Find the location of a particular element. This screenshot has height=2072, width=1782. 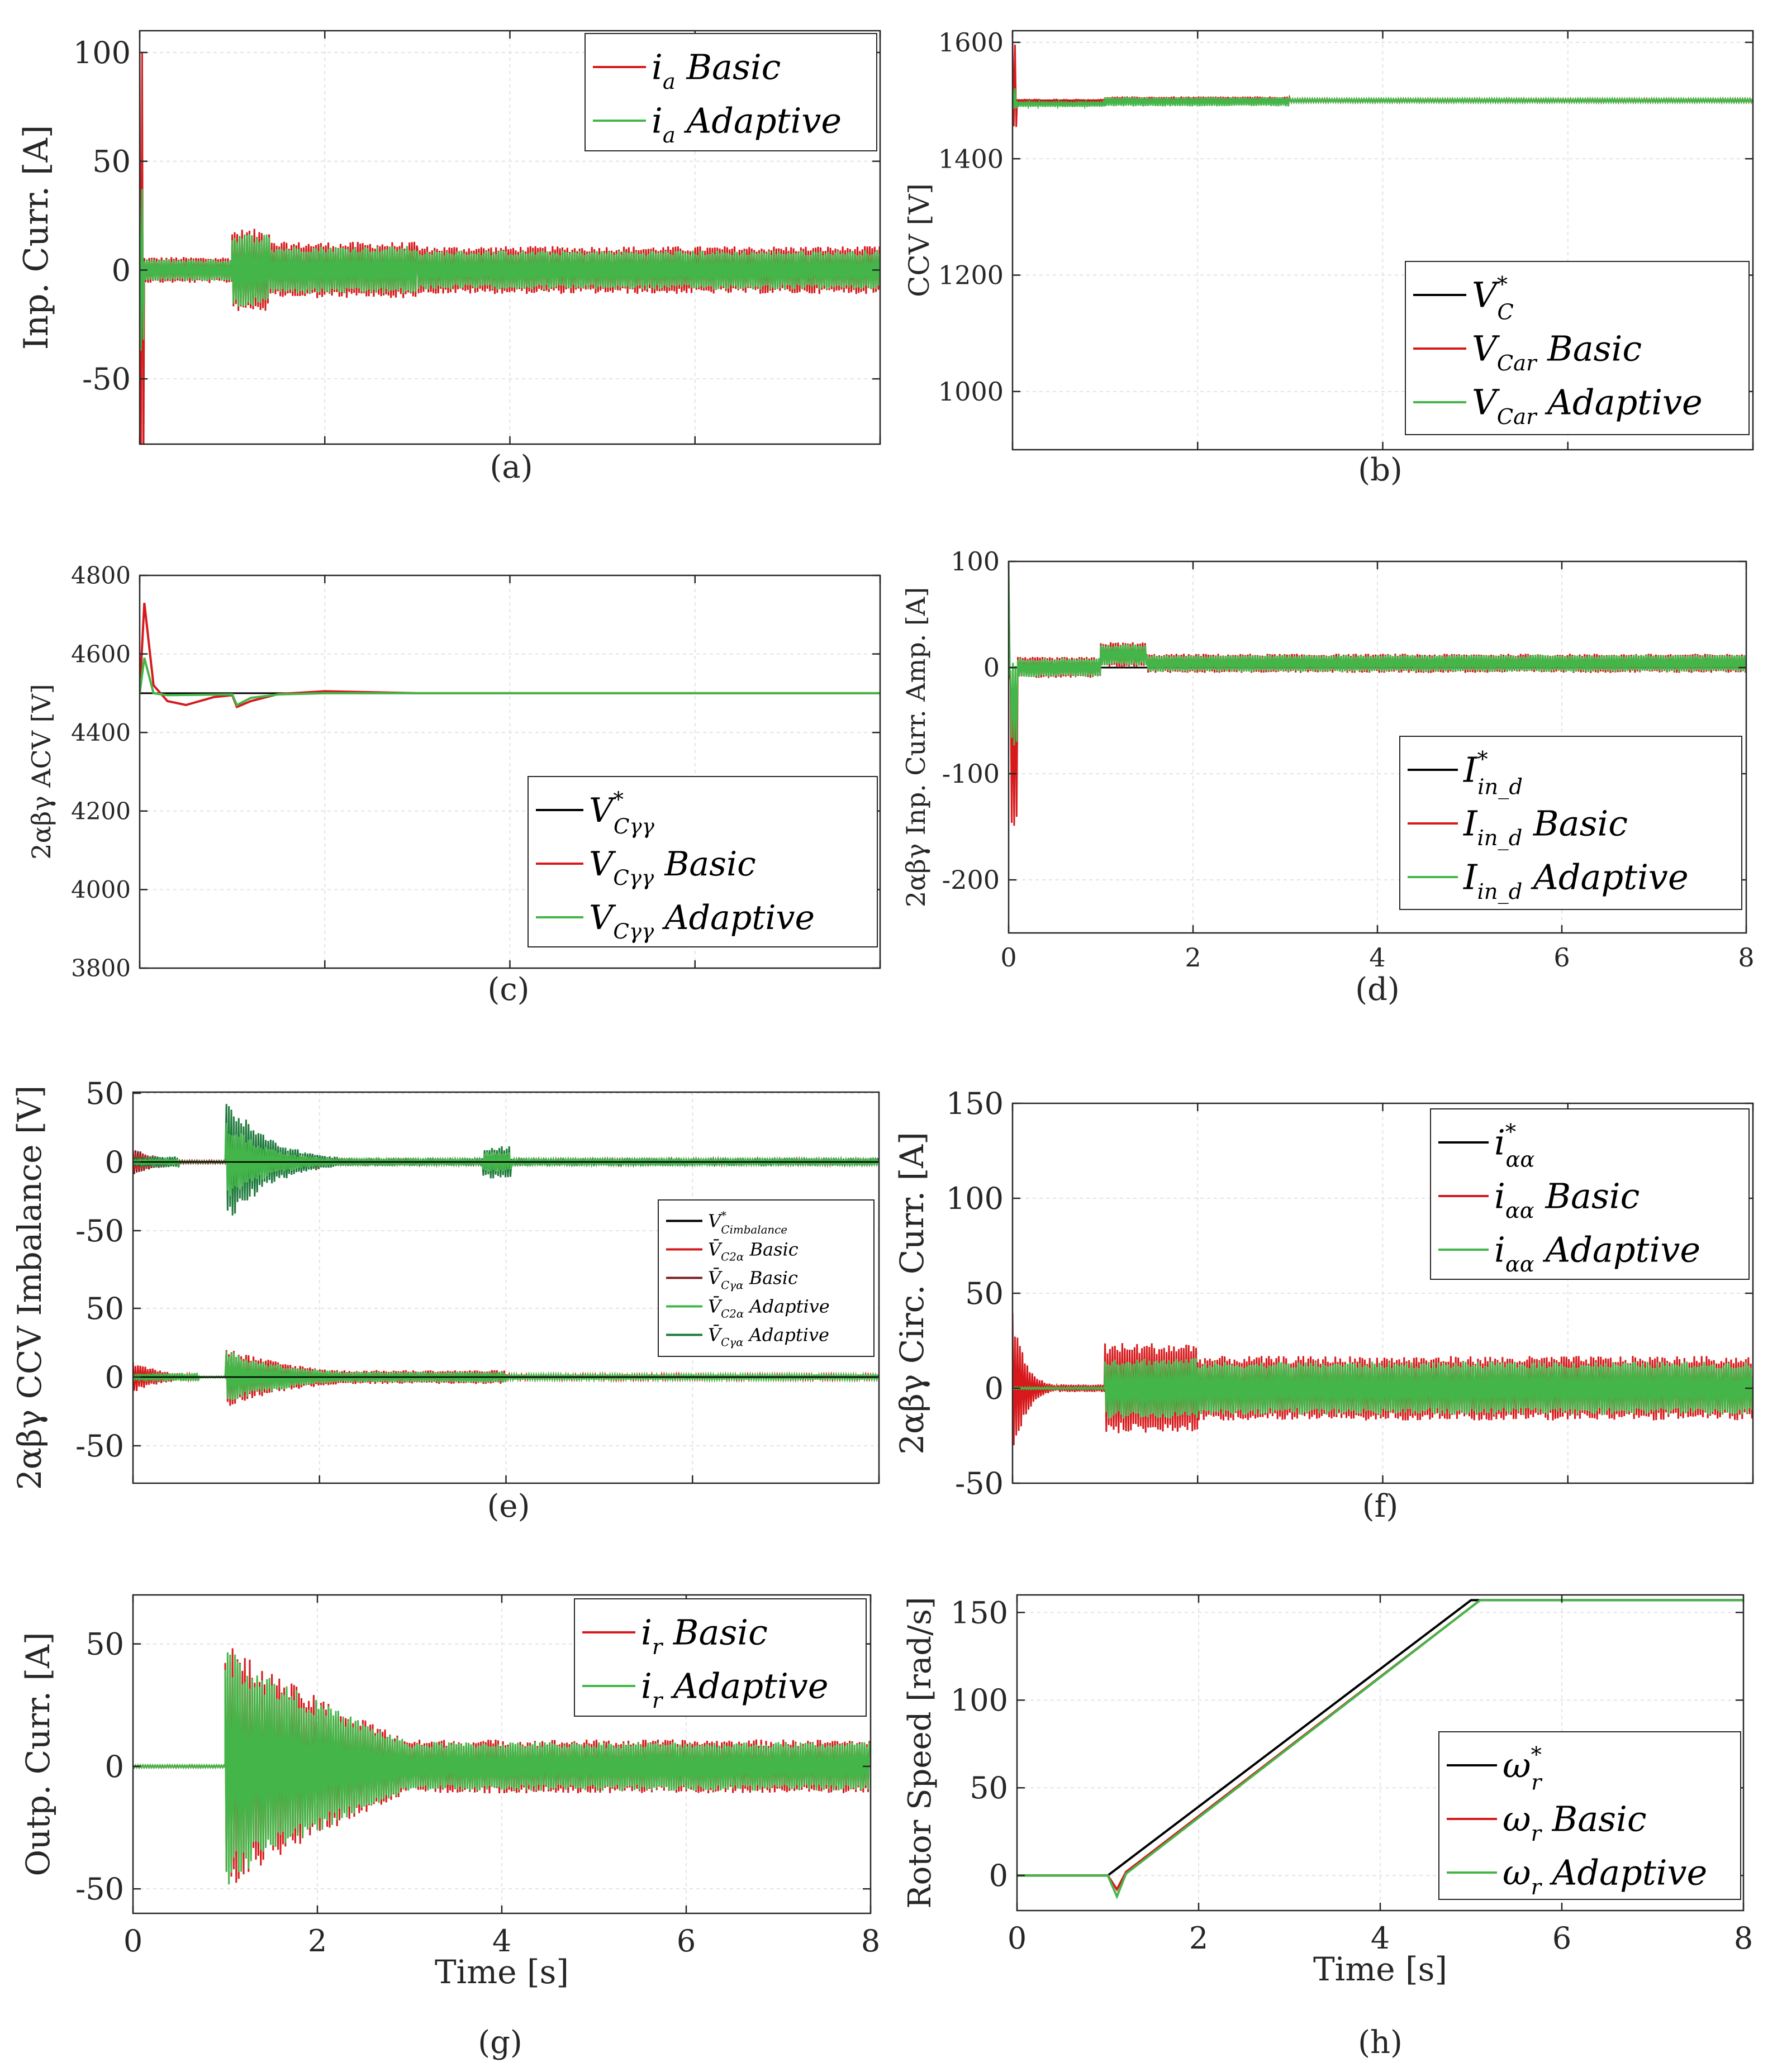

panel-caption: (e) is located at coordinates (508, 1506).